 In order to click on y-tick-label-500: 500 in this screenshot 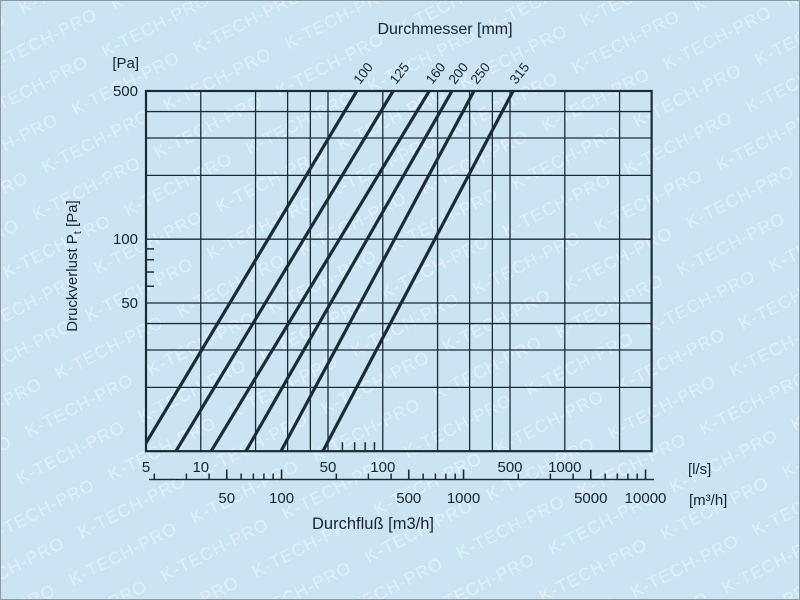, I will do `click(125, 91)`.